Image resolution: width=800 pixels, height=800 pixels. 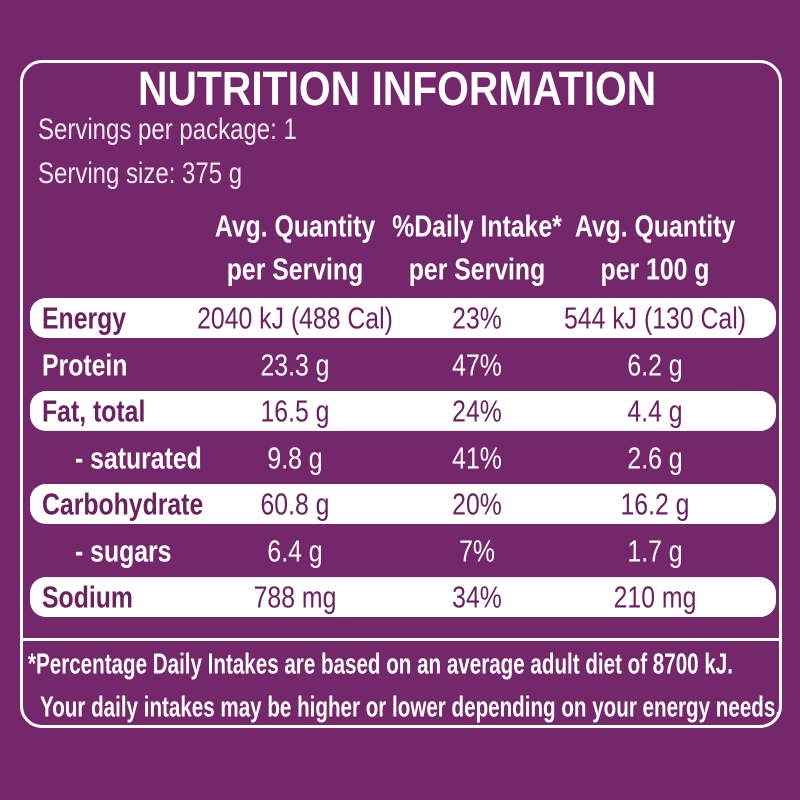 I want to click on nutrient-name: Sodium, so click(x=87, y=597).